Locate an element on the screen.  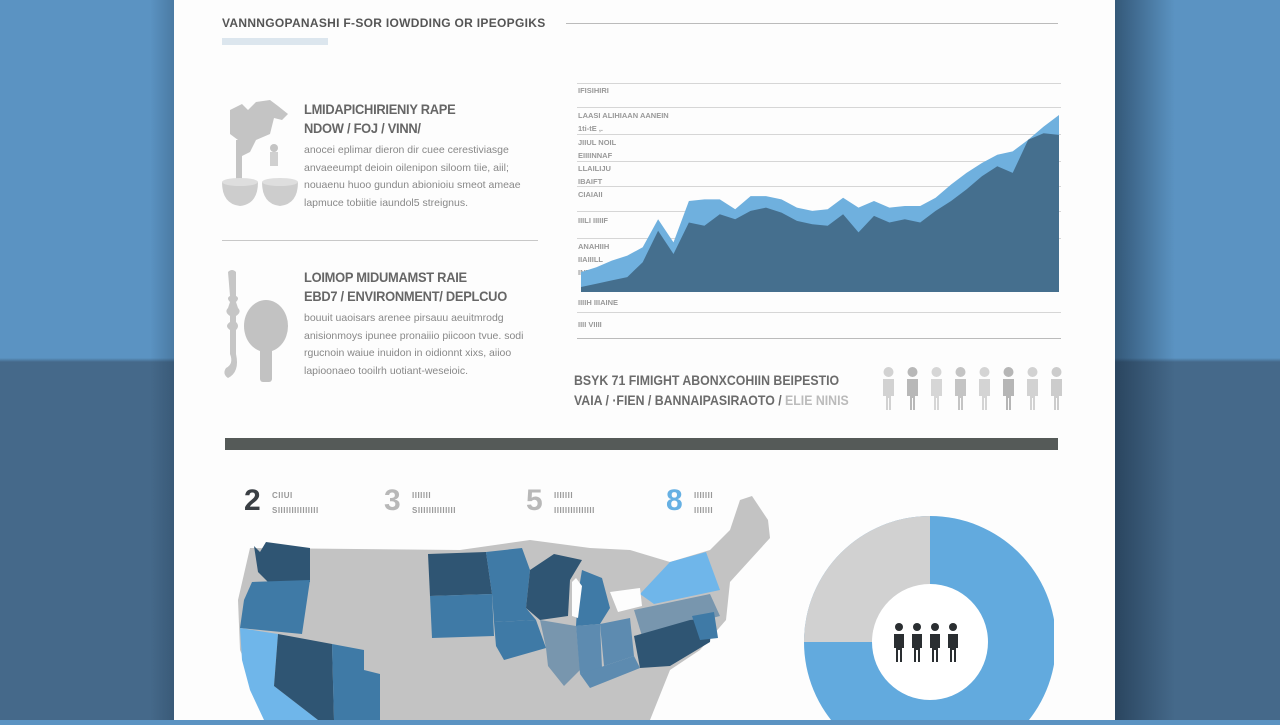
y-label: IIII VIIII is located at coordinates (590, 324).